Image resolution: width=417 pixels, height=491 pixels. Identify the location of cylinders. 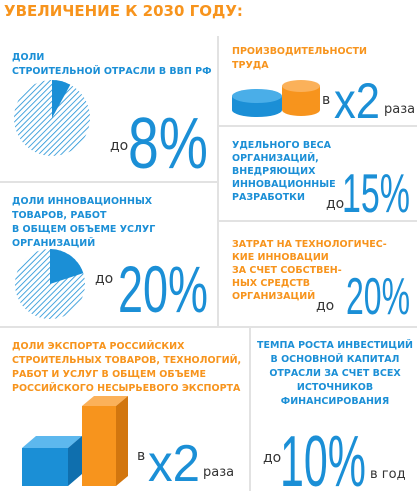
(276, 98).